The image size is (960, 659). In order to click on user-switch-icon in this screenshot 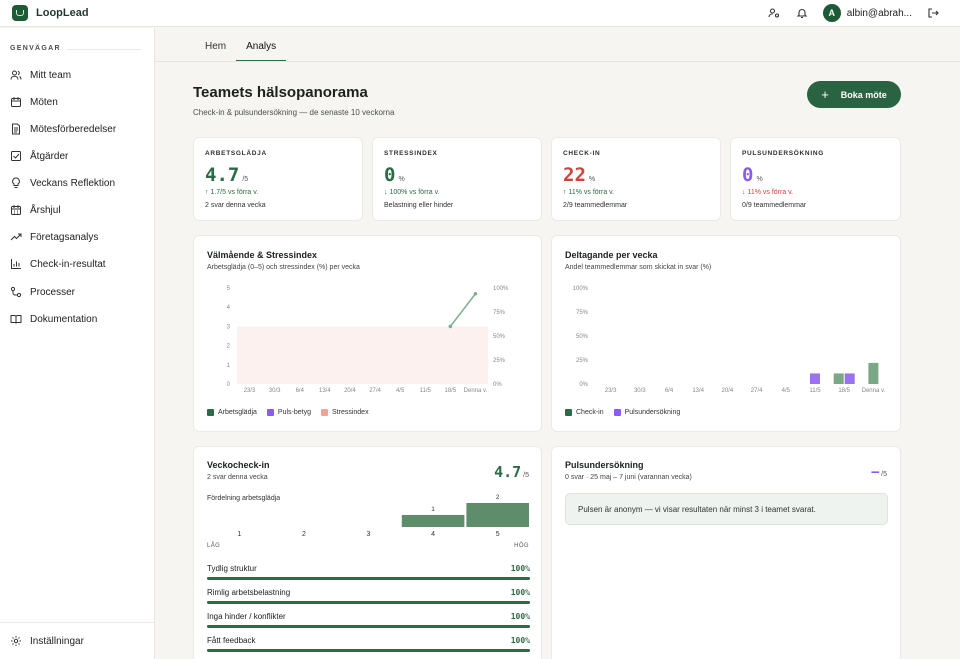, I will do `click(774, 13)`.